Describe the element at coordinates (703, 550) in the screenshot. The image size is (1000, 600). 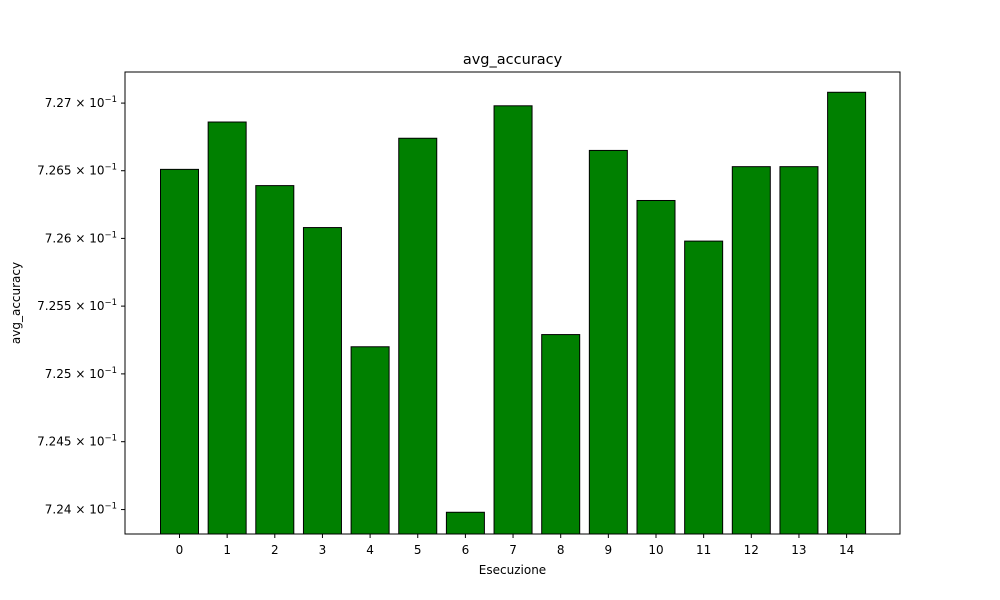
I see `x-tick-label: 11` at that location.